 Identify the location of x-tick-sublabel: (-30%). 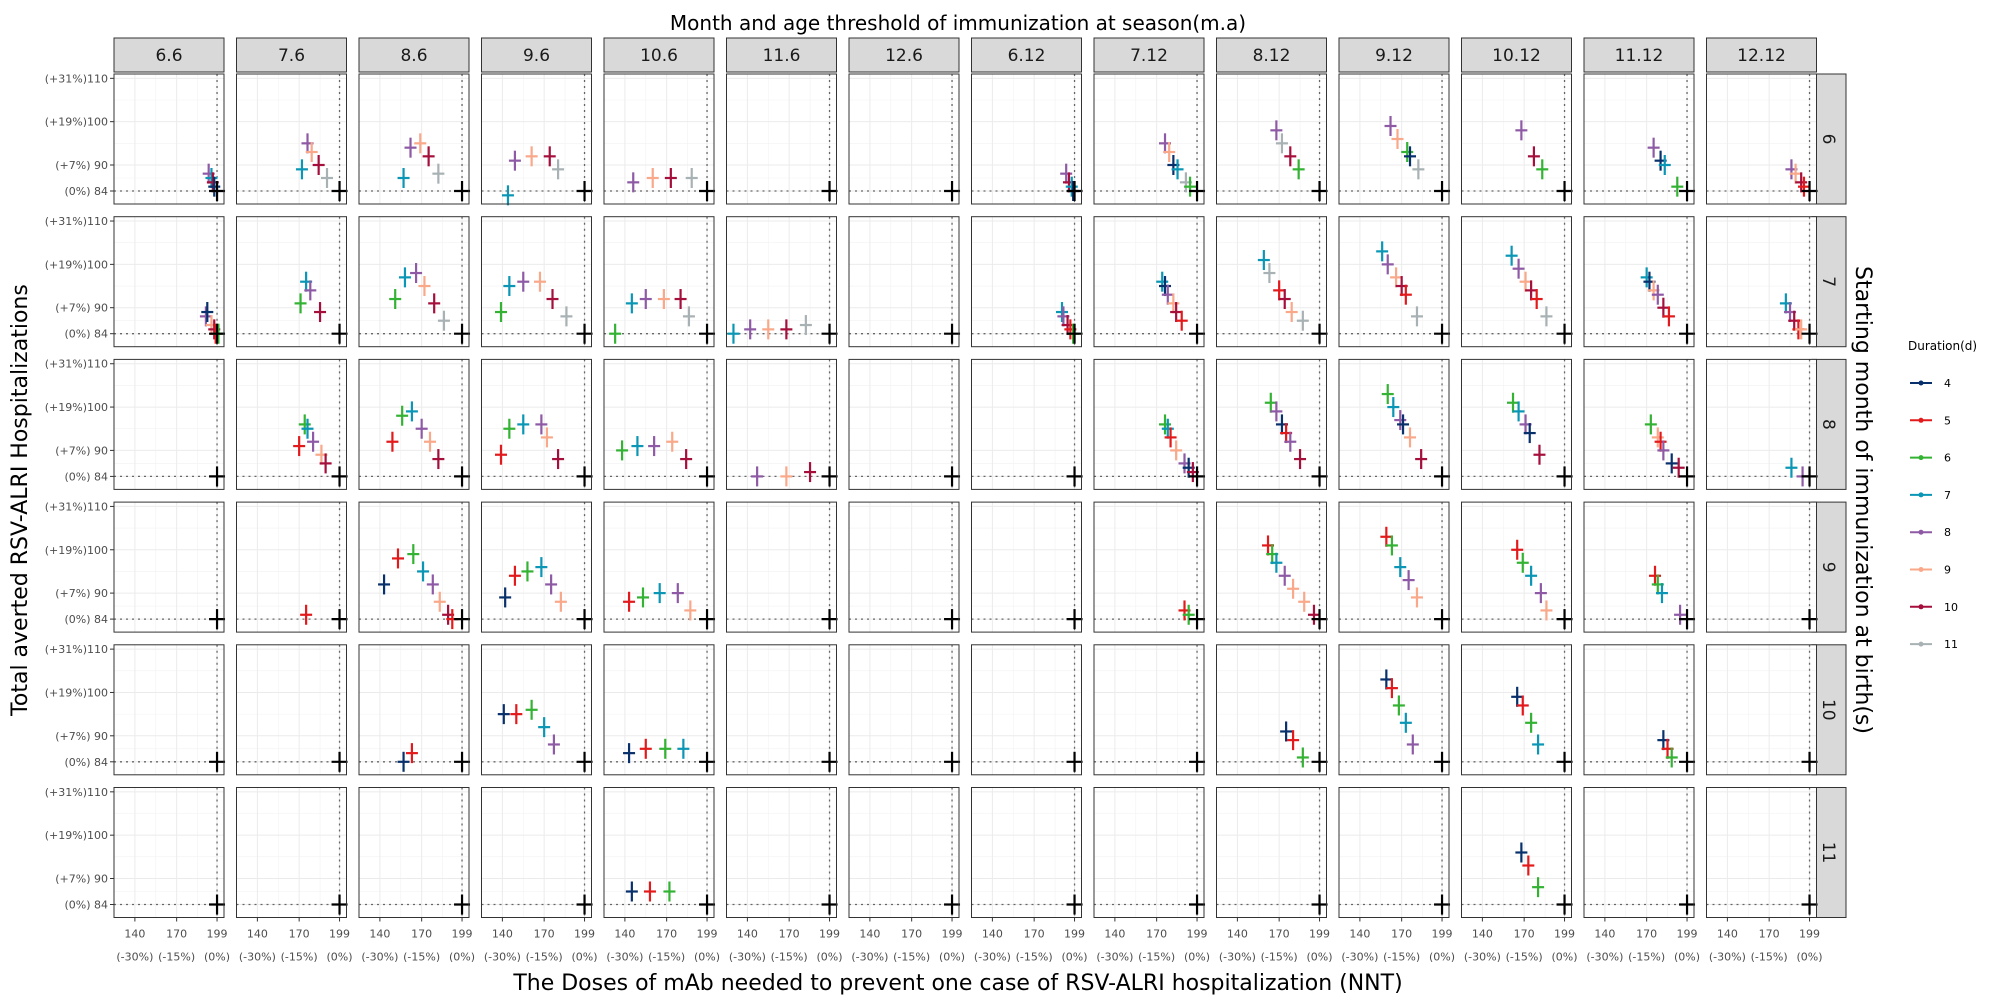
(747, 957).